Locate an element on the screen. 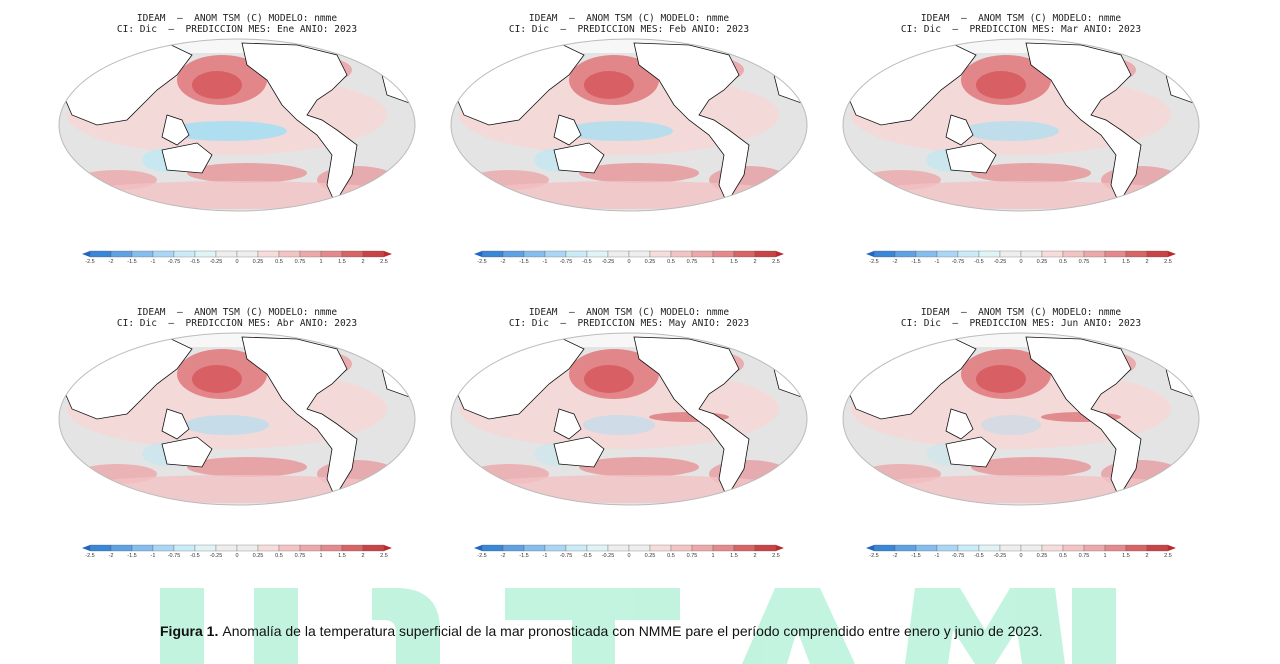  panel-subtitle: CI: Dic – PREDICCION MES: Ene ANIO: 2023 is located at coordinates (237, 29).